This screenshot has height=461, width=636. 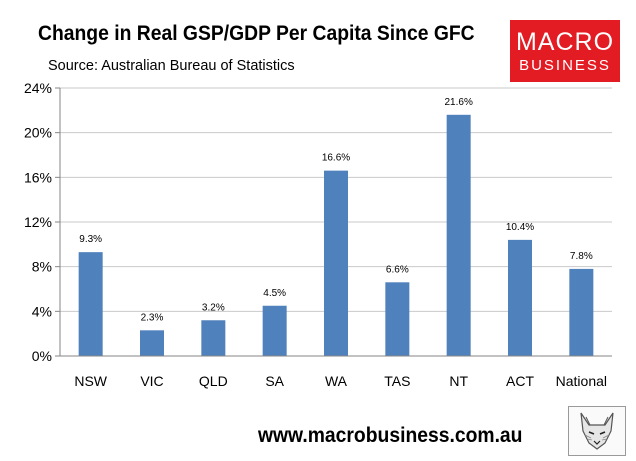 What do you see at coordinates (90, 381) in the screenshot?
I see `x-tick-label: NSW` at bounding box center [90, 381].